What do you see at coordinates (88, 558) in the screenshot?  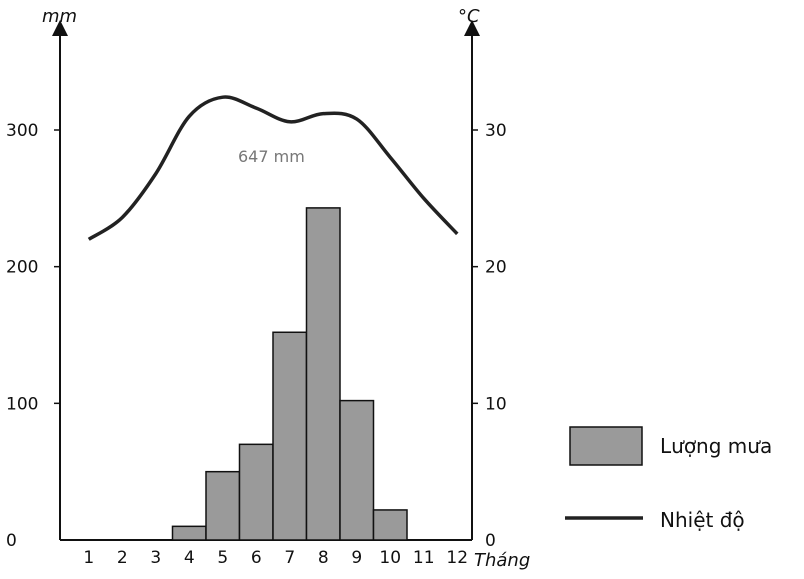 I see `x-tick-label: 1` at bounding box center [88, 558].